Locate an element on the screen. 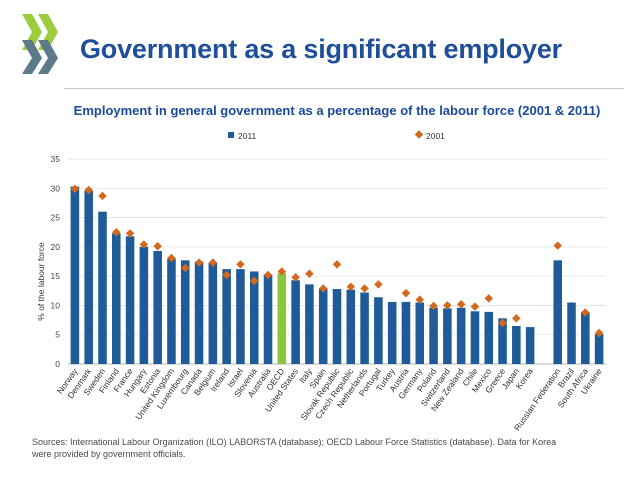 This screenshot has height=479, width=638. legend-swatch-2011 is located at coordinates (231, 135).